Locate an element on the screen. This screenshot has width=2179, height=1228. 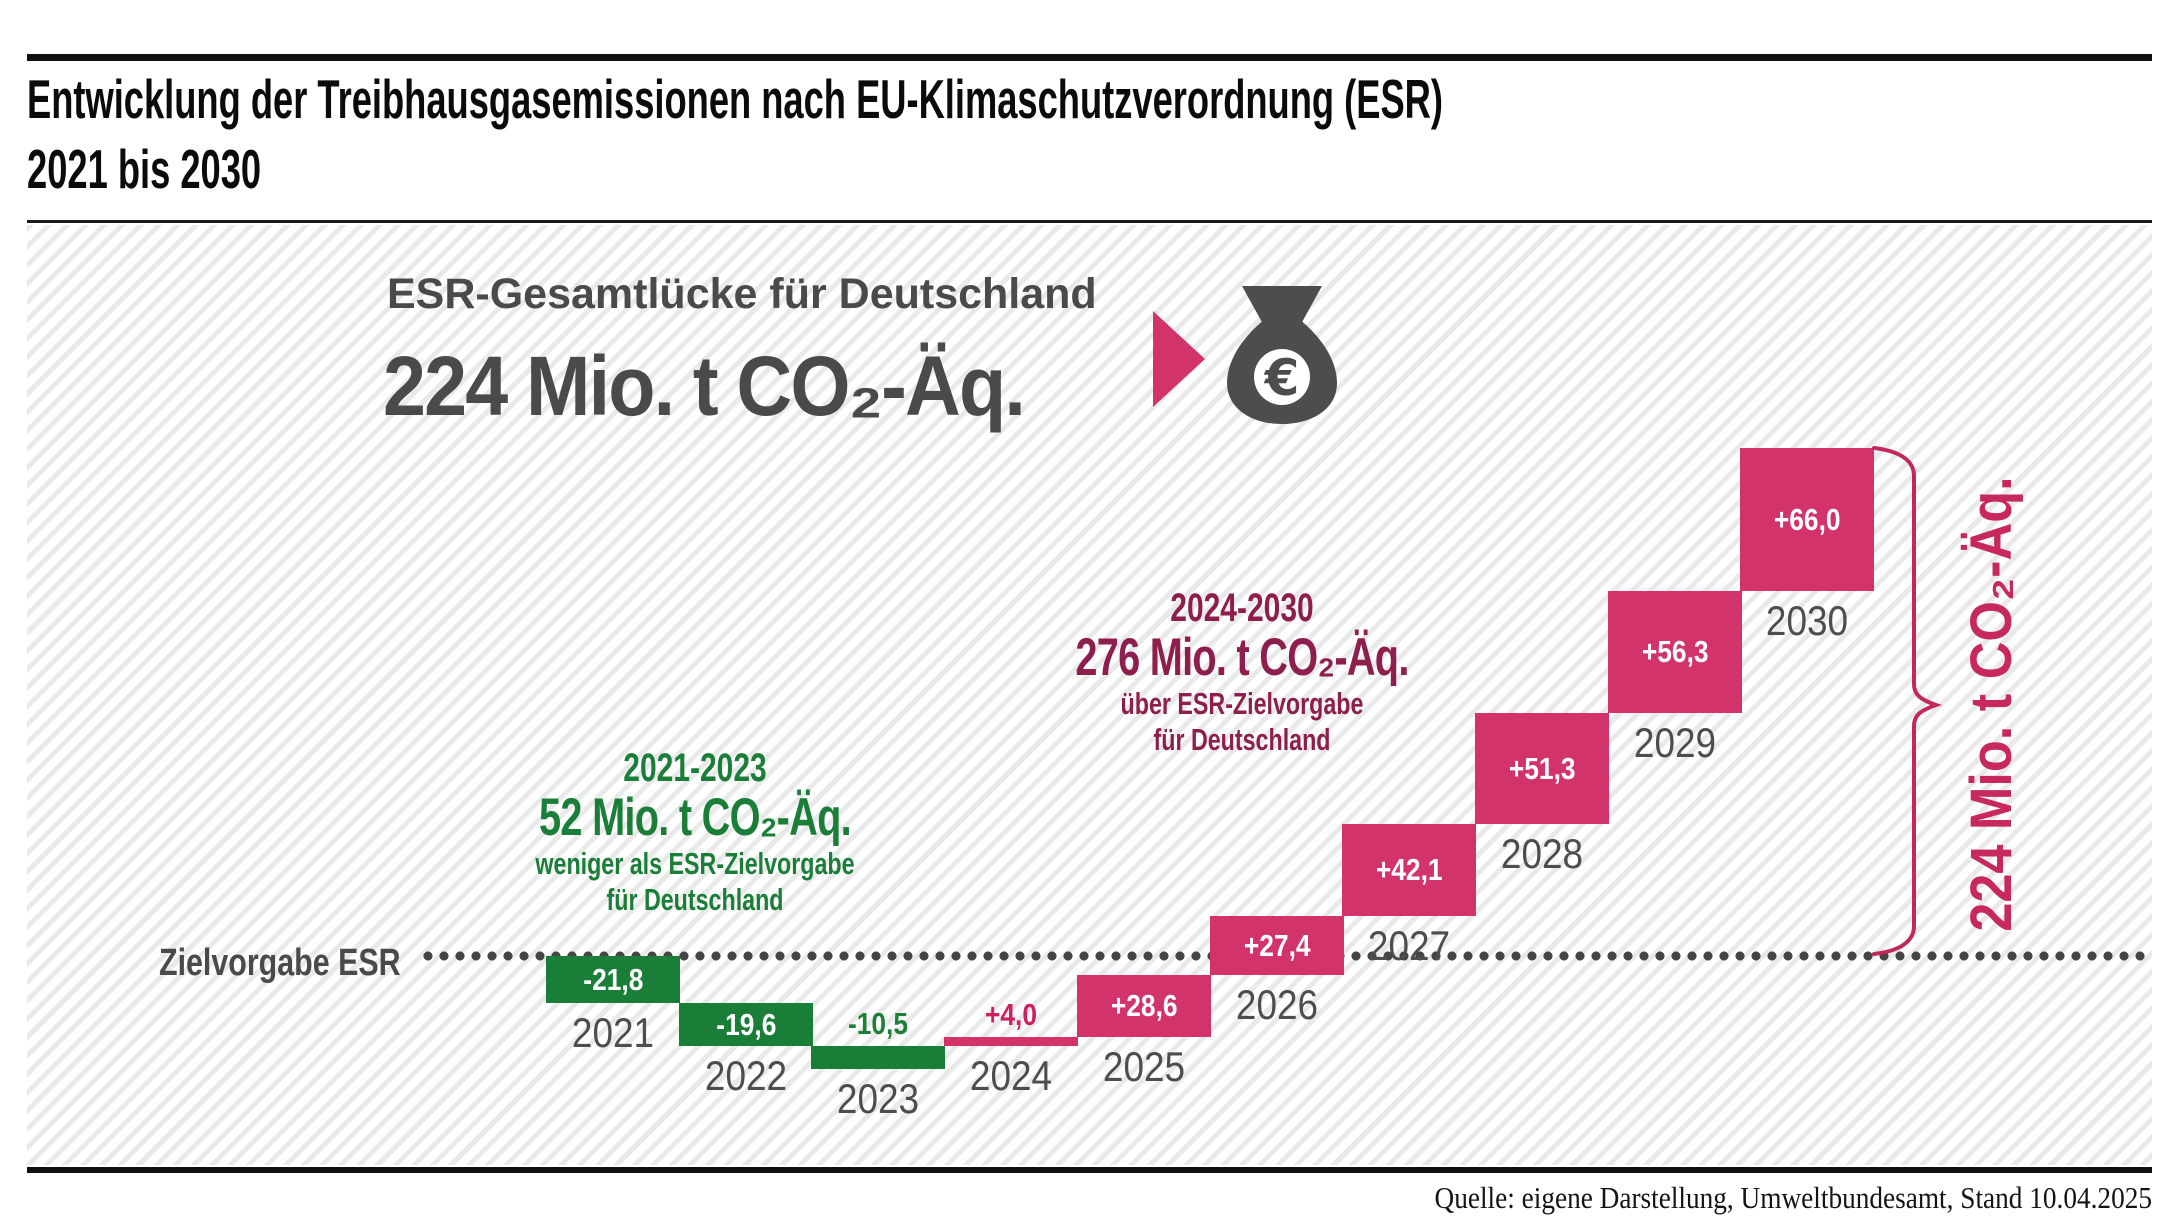
page-title-line2: 2021 bis 2030 is located at coordinates (144, 169).